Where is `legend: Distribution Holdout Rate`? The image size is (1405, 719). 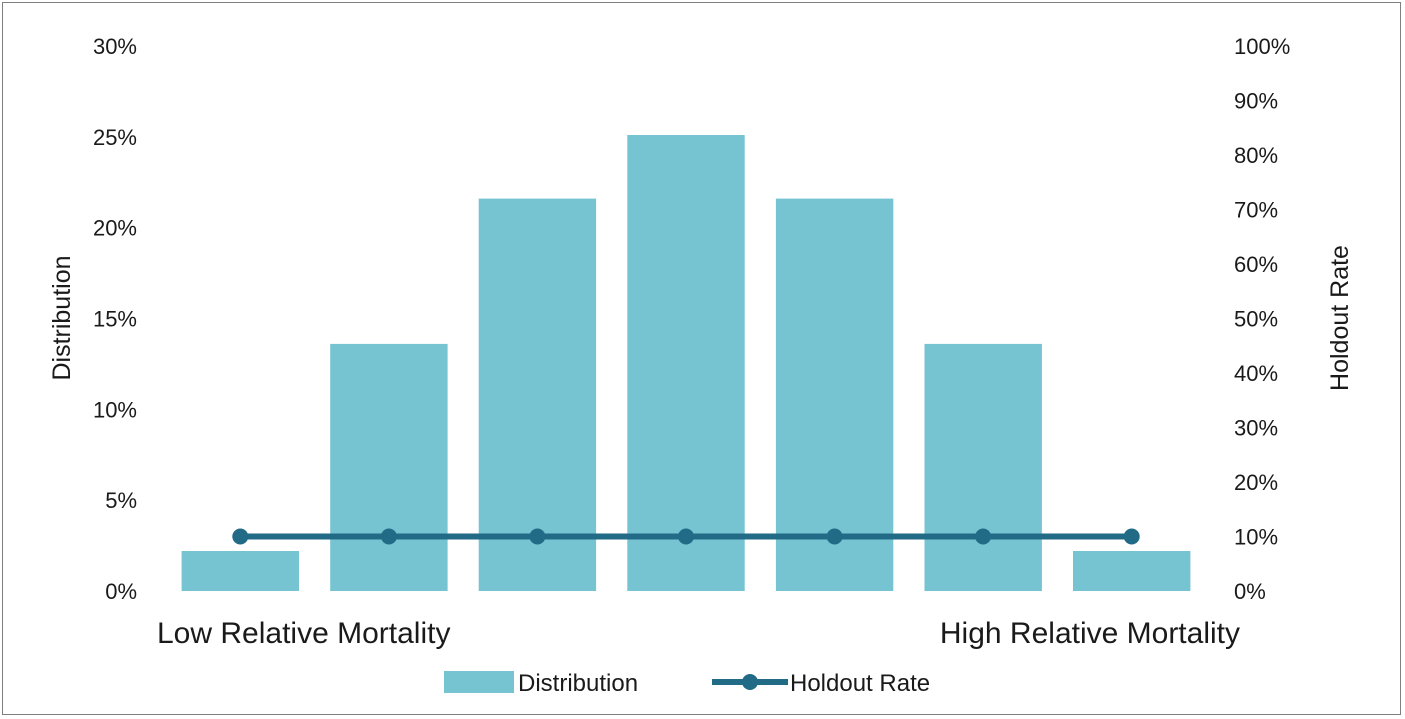
legend: Distribution Holdout Rate is located at coordinates (687, 683).